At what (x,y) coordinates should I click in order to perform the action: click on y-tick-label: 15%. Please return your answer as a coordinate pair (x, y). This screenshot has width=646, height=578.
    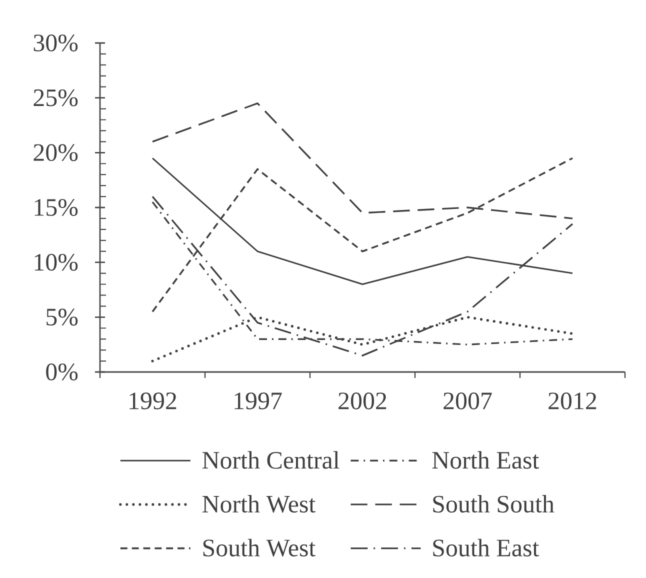
    Looking at the image, I should click on (56, 207).